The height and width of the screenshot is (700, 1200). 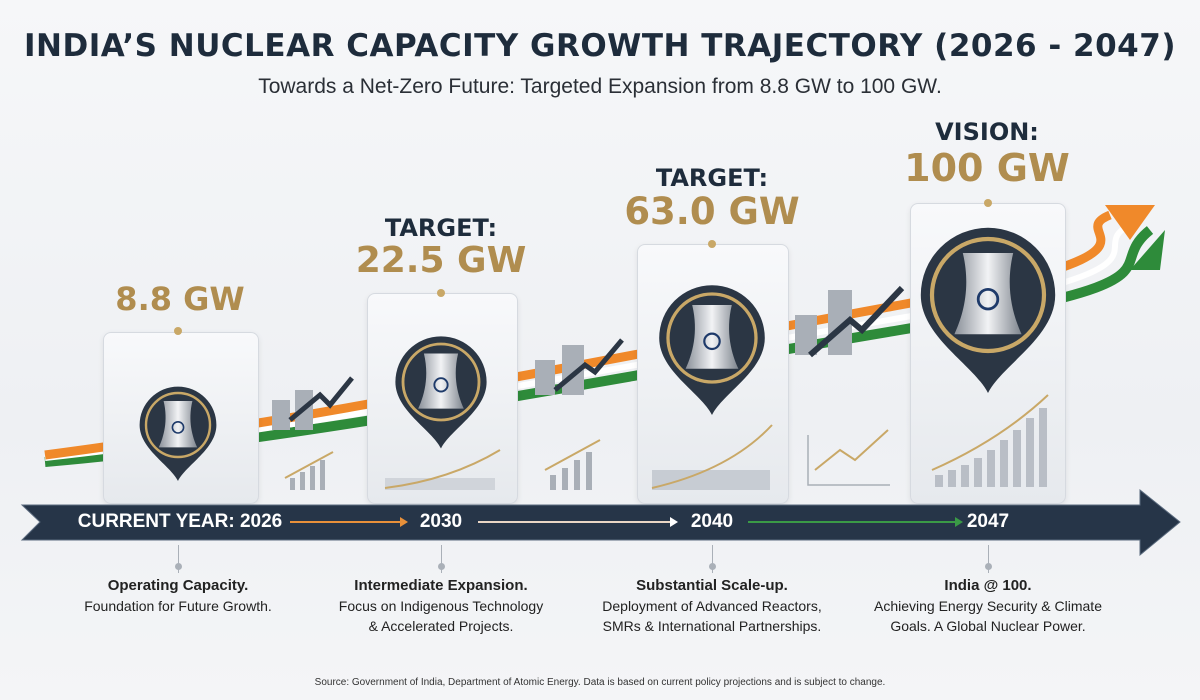 I want to click on green-arrowhead, so click(x=1147, y=250).